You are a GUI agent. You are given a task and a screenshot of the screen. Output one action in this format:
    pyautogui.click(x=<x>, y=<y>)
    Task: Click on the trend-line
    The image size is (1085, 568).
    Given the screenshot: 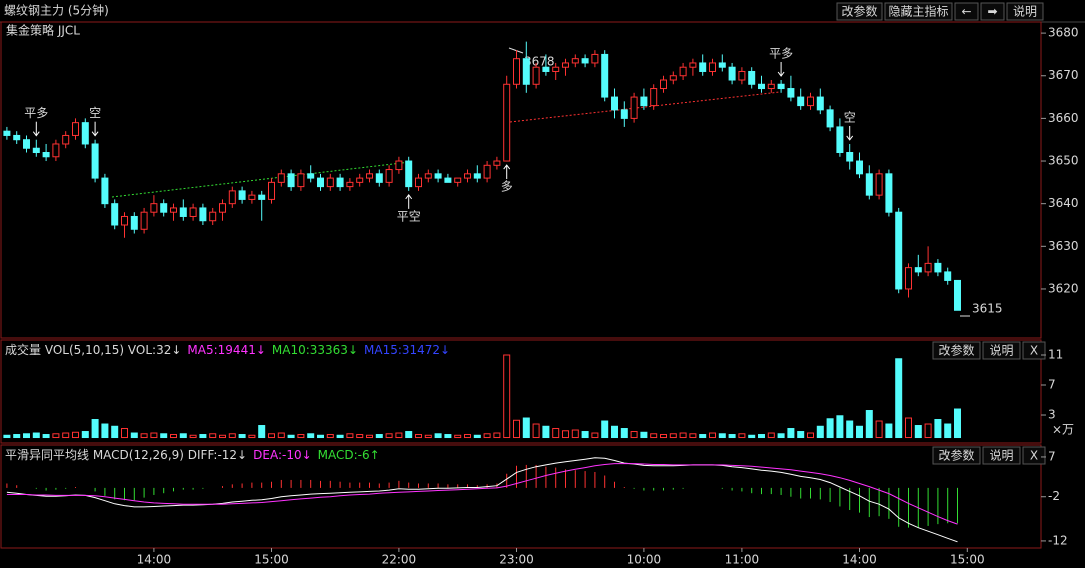 What is the action you would take?
    pyautogui.click(x=645, y=107)
    